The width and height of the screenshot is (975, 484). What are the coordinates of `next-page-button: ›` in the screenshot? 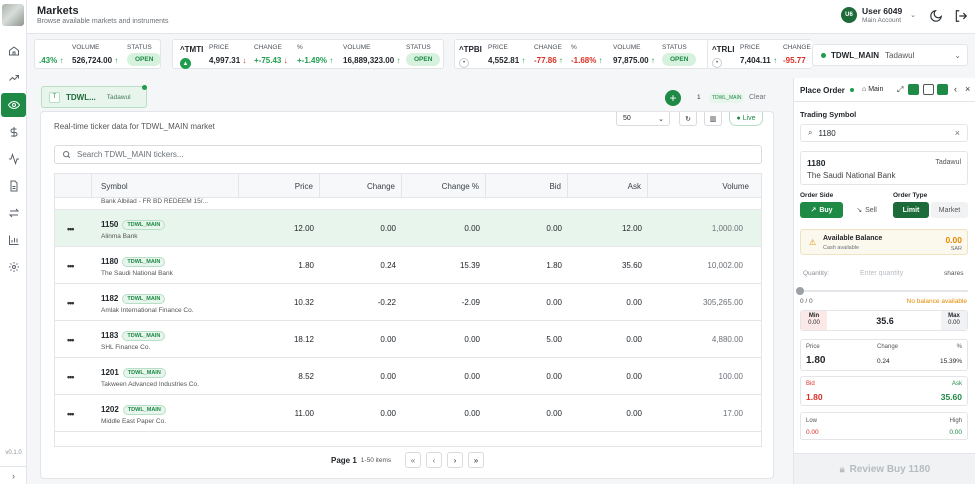 It's located at (455, 460).